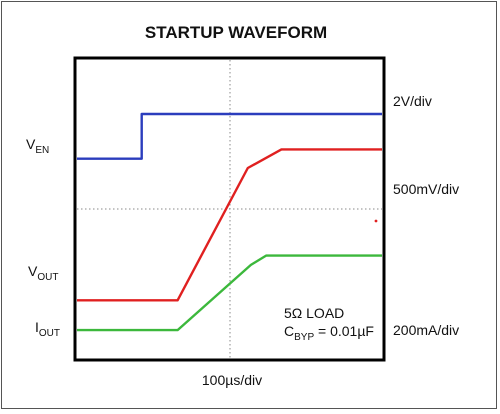 This screenshot has width=500, height=414. Describe the element at coordinates (236, 32) in the screenshot. I see `chart-title: STARTUP WAVEFORM` at that location.